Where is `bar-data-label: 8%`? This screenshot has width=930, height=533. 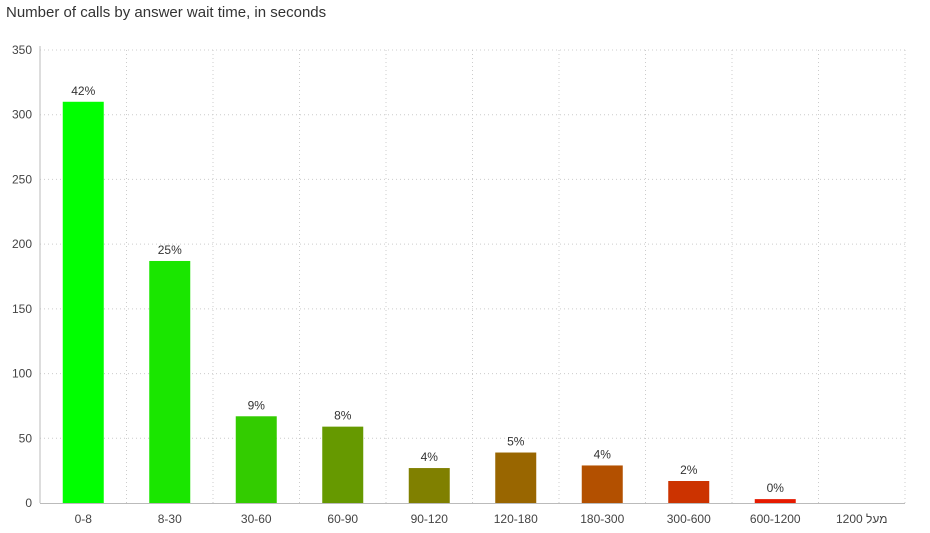
bar-data-label: 8% is located at coordinates (343, 416).